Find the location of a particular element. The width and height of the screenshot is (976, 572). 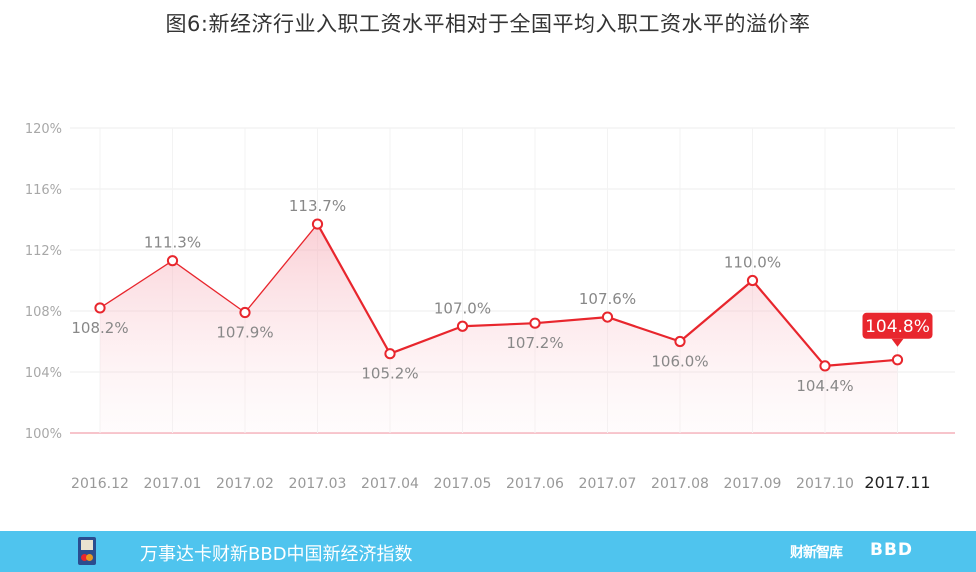

data-label: 111.3% is located at coordinates (172, 243).